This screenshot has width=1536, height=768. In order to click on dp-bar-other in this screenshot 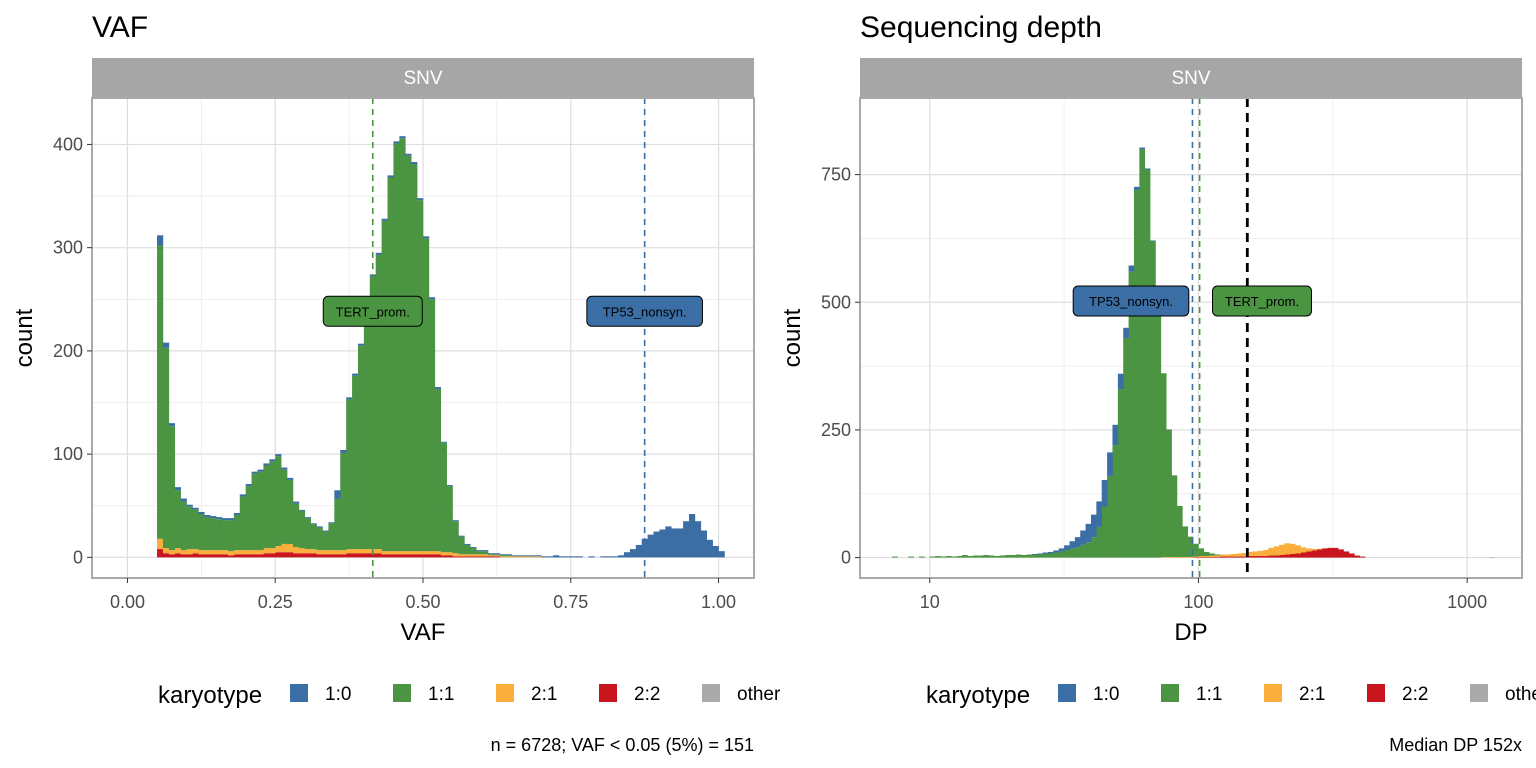, I will do `click(1491, 557)`.